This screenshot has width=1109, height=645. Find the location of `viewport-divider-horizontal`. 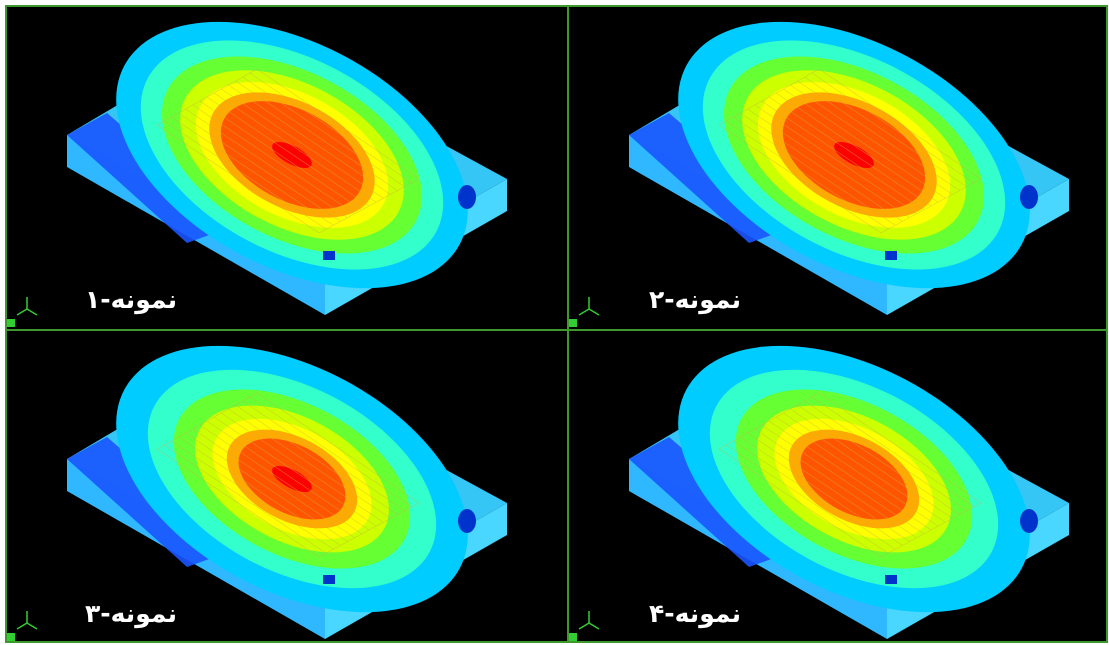

viewport-divider-horizontal is located at coordinates (556, 330).